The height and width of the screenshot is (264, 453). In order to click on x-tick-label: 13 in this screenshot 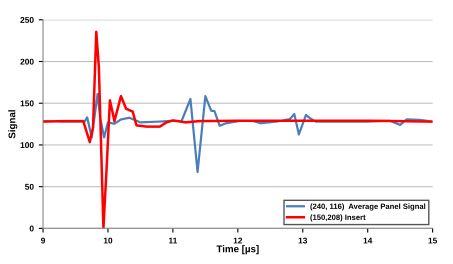, I will do `click(303, 241)`.